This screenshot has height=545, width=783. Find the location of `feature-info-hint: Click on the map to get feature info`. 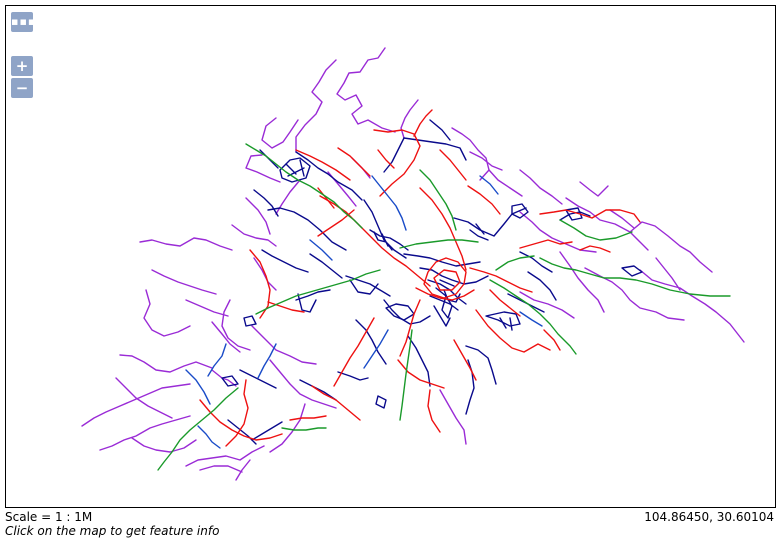

feature-info-hint: Click on the map to get feature info is located at coordinates (112, 531).